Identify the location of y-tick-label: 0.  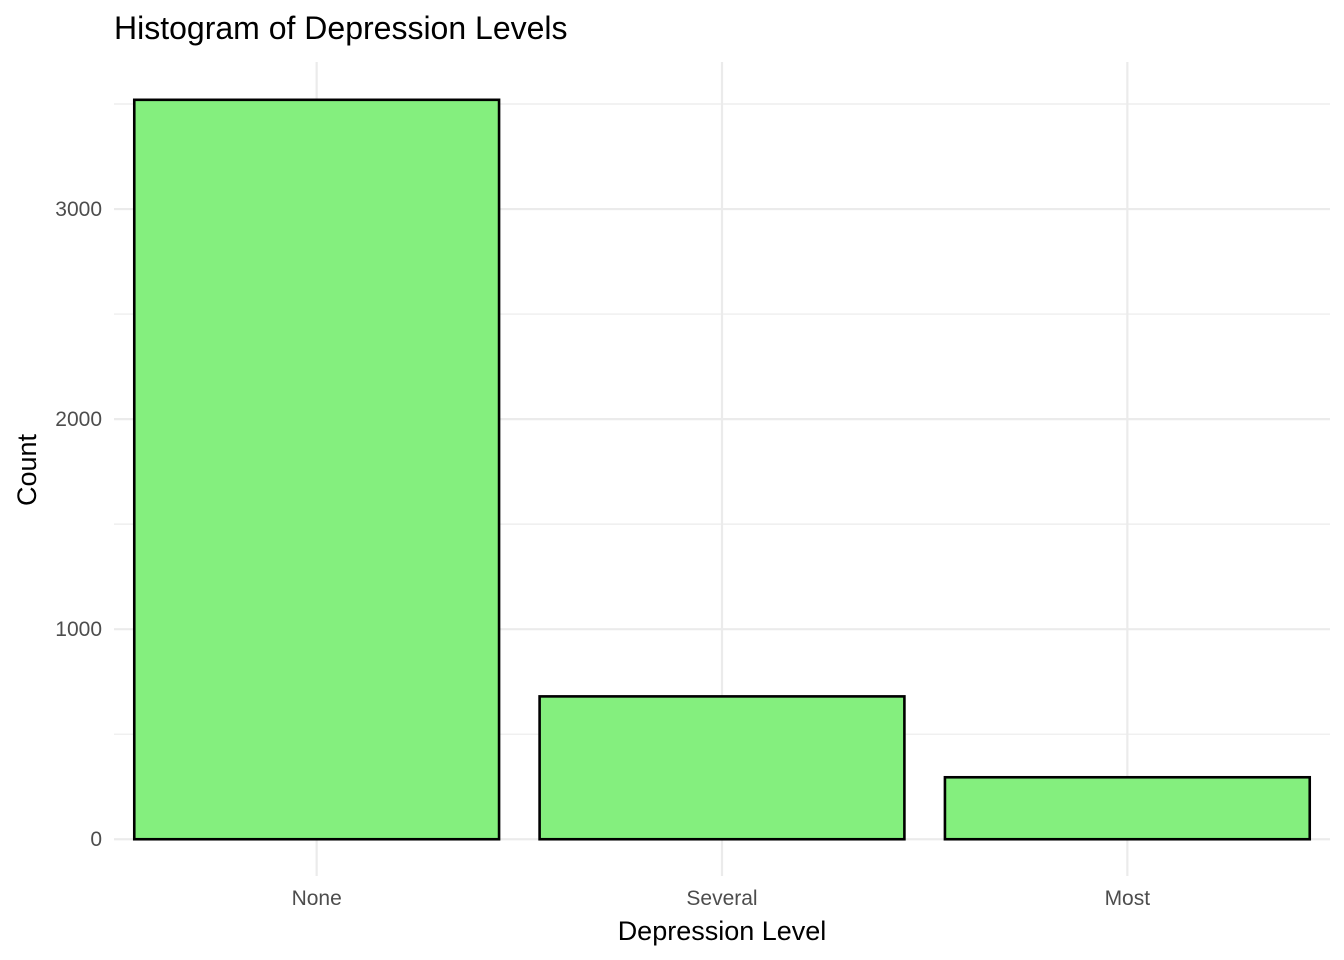
(96, 839).